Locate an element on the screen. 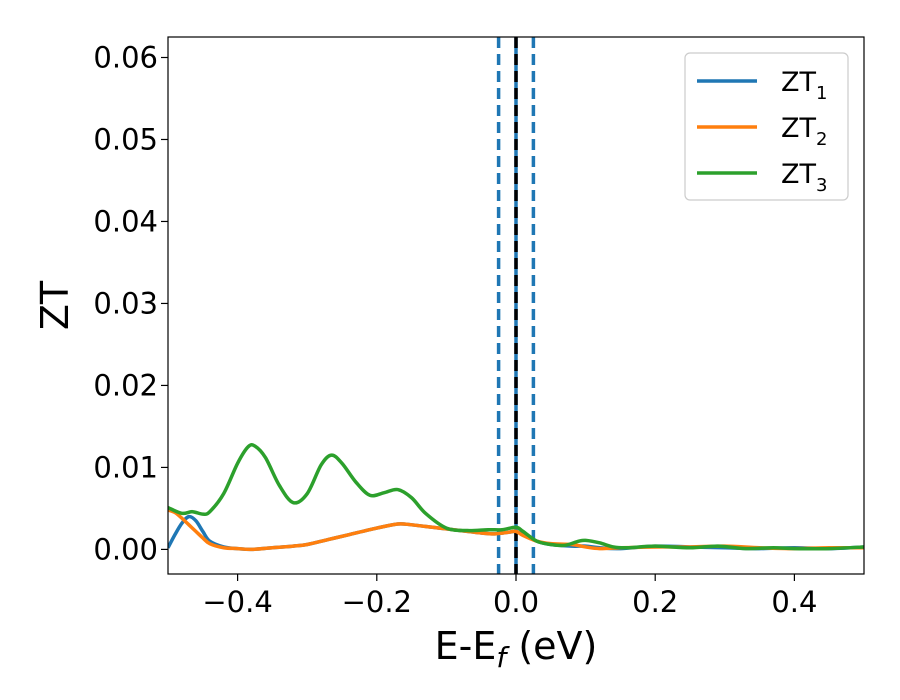 Image resolution: width=900 pixels, height=700 pixels. x-tick-label: 0.4 is located at coordinates (794, 602).